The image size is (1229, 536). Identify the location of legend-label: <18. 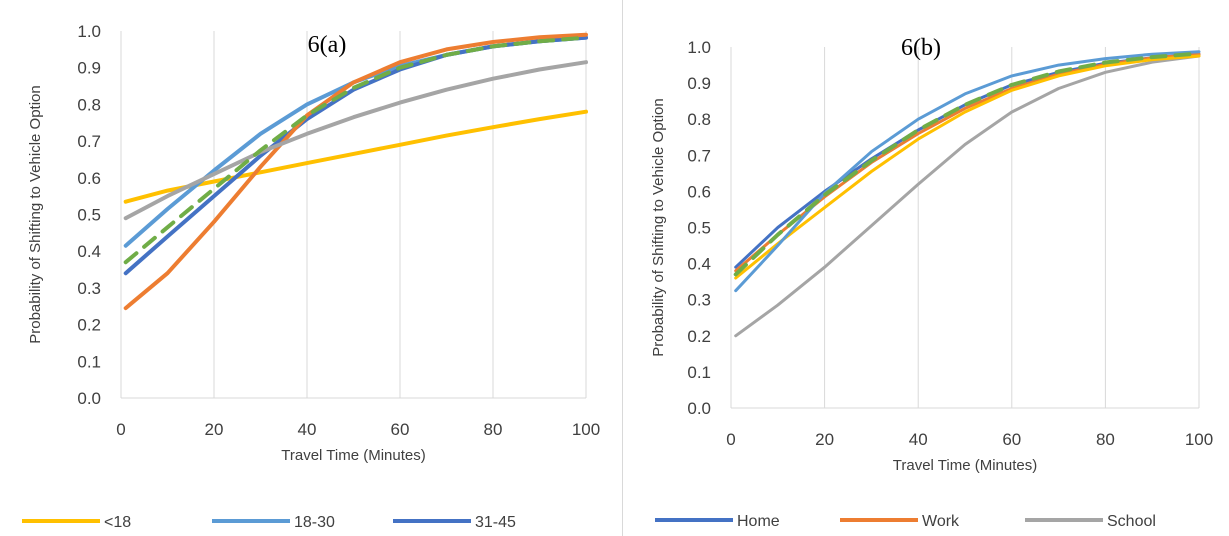
(117, 522).